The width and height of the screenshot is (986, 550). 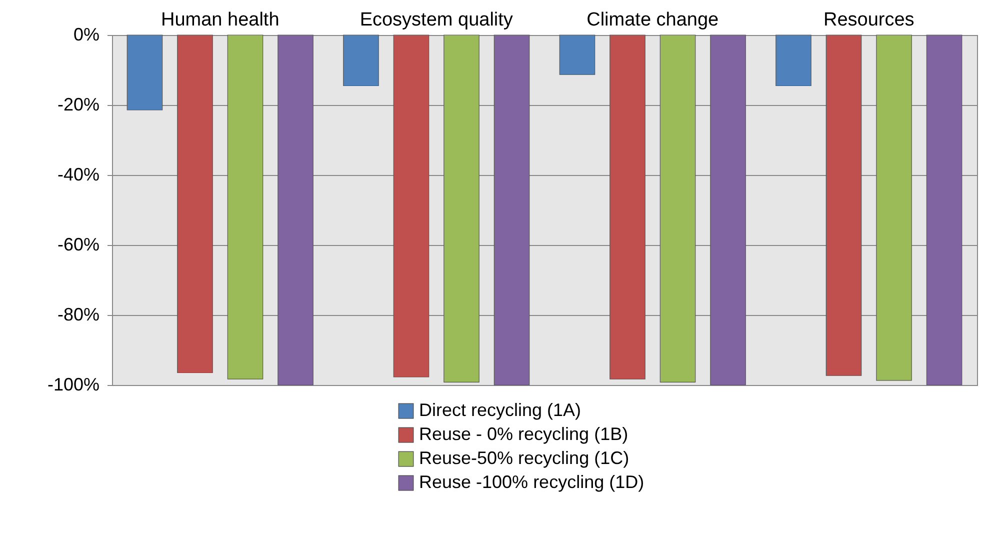 I want to click on y-tick-label: -100%, so click(x=73, y=384).